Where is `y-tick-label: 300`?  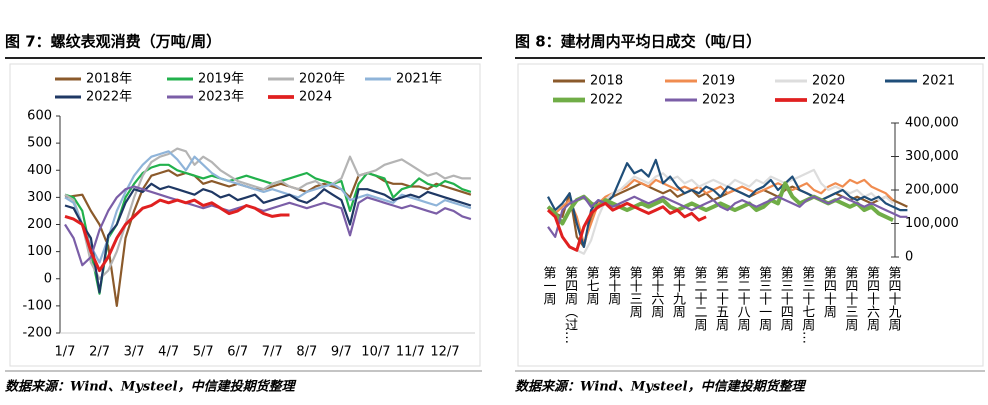 y-tick-label: 300 is located at coordinates (39, 197).